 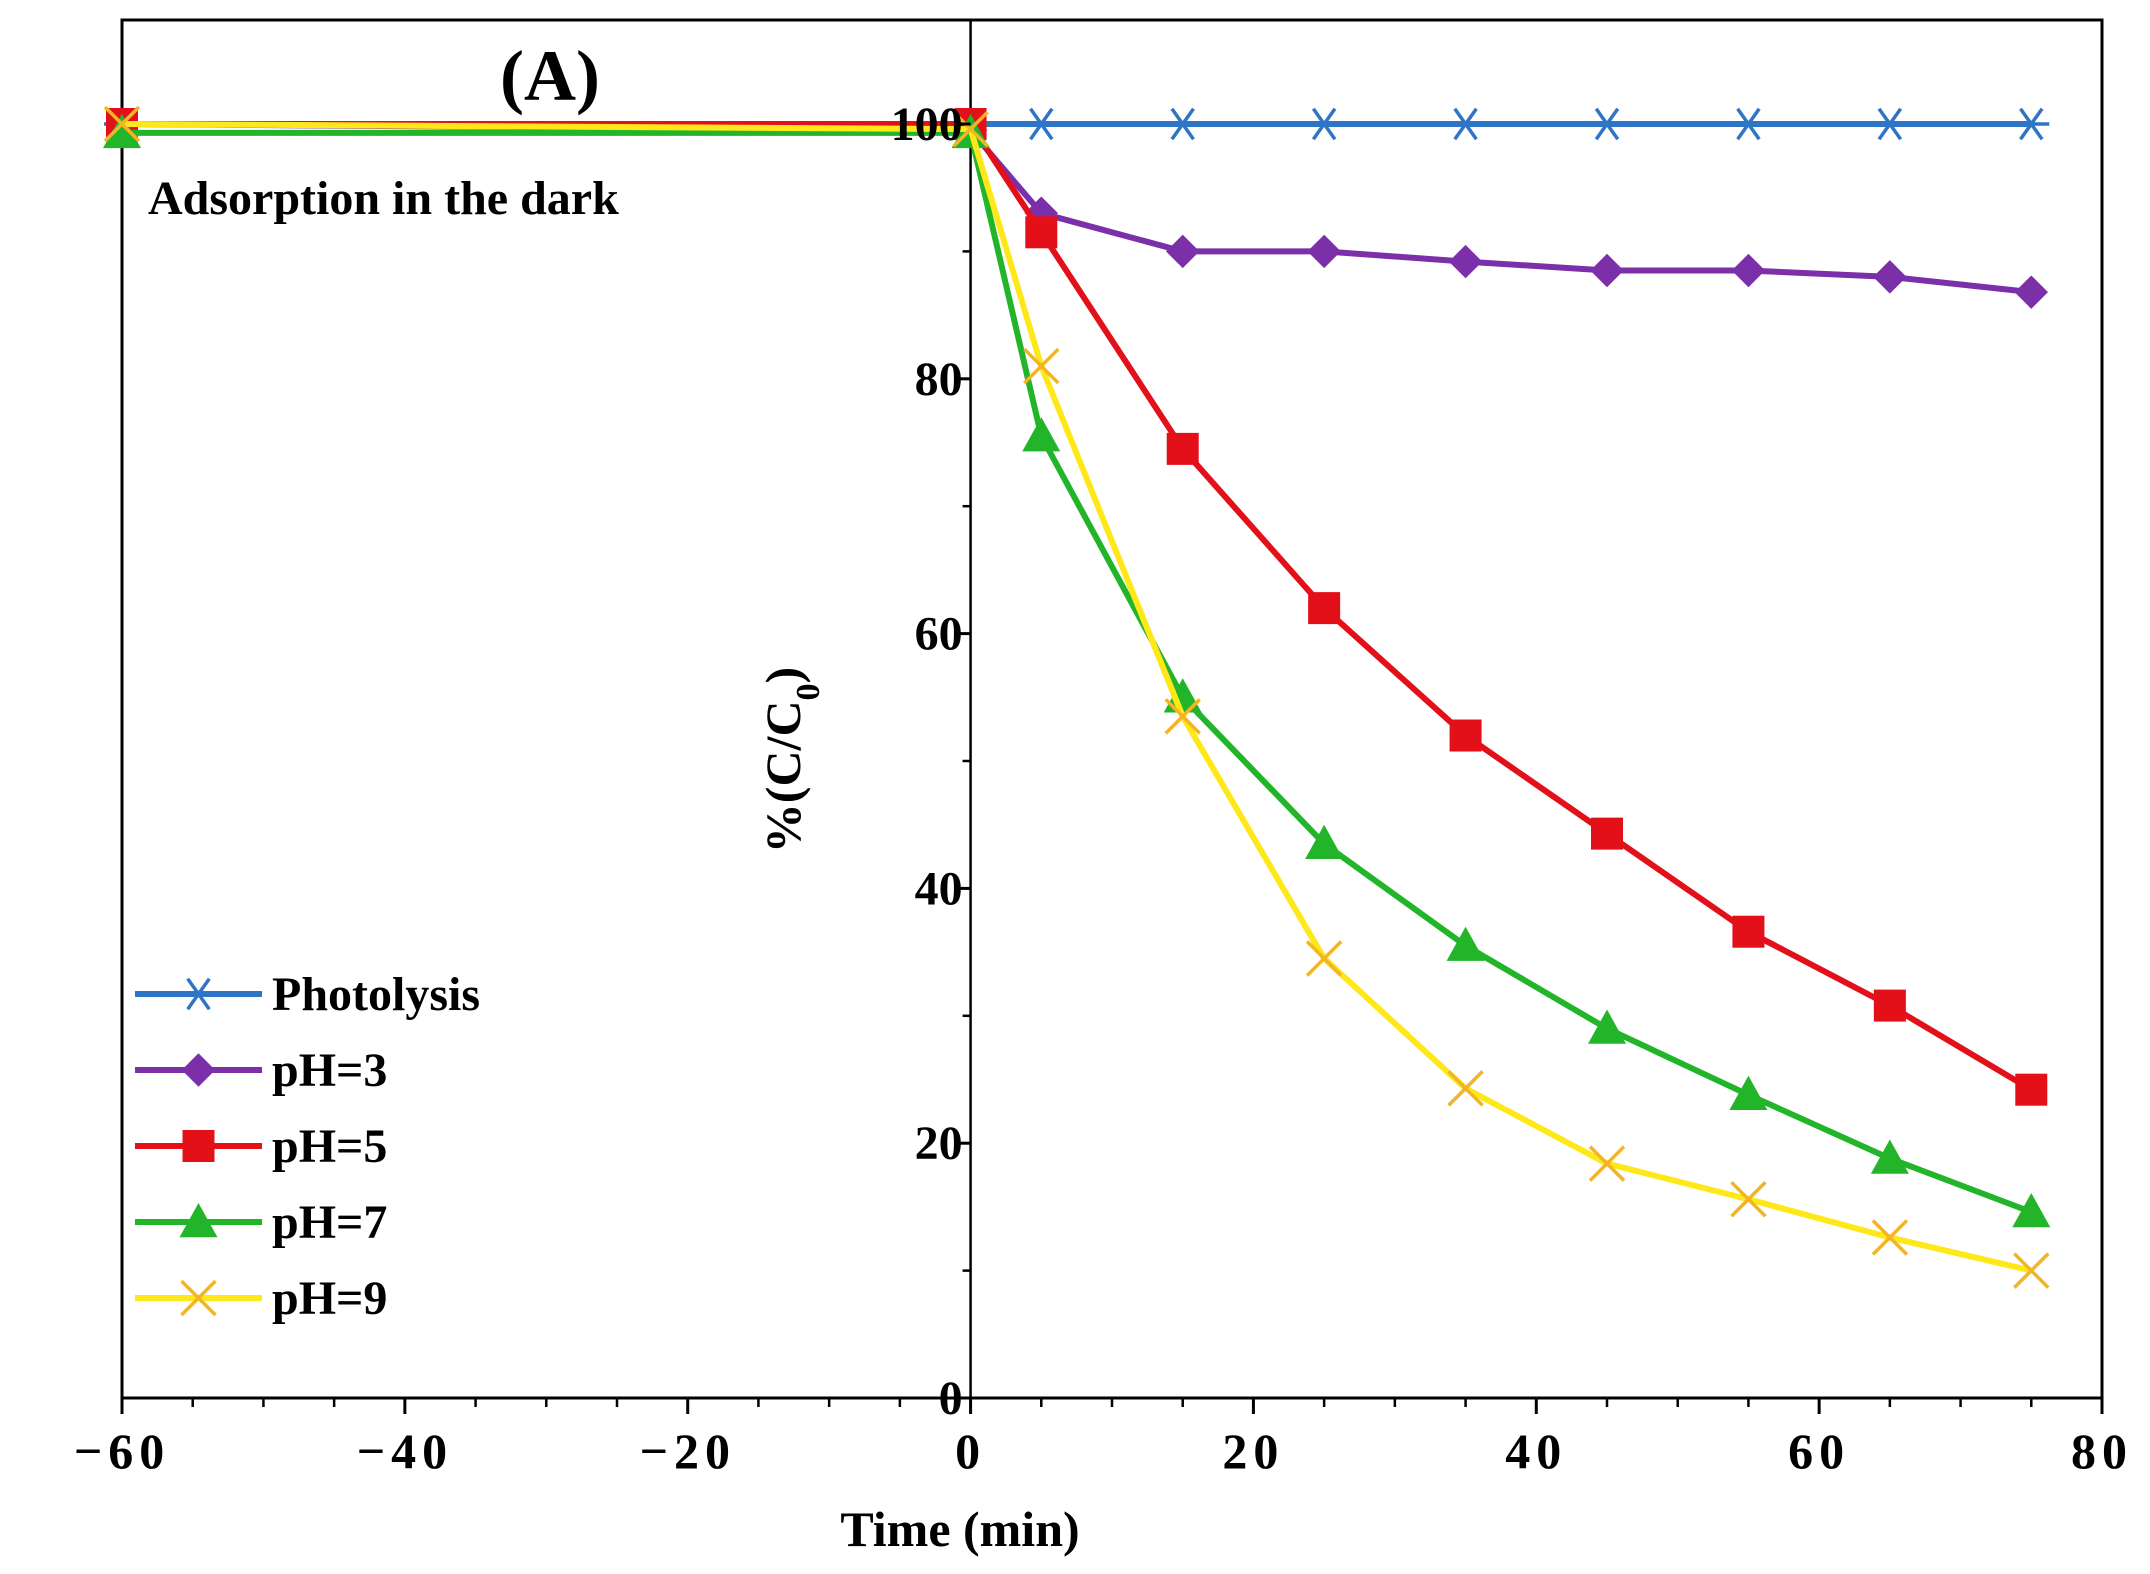 I want to click on y-axis-title-prefix: %(C/C, so click(x=783, y=776).